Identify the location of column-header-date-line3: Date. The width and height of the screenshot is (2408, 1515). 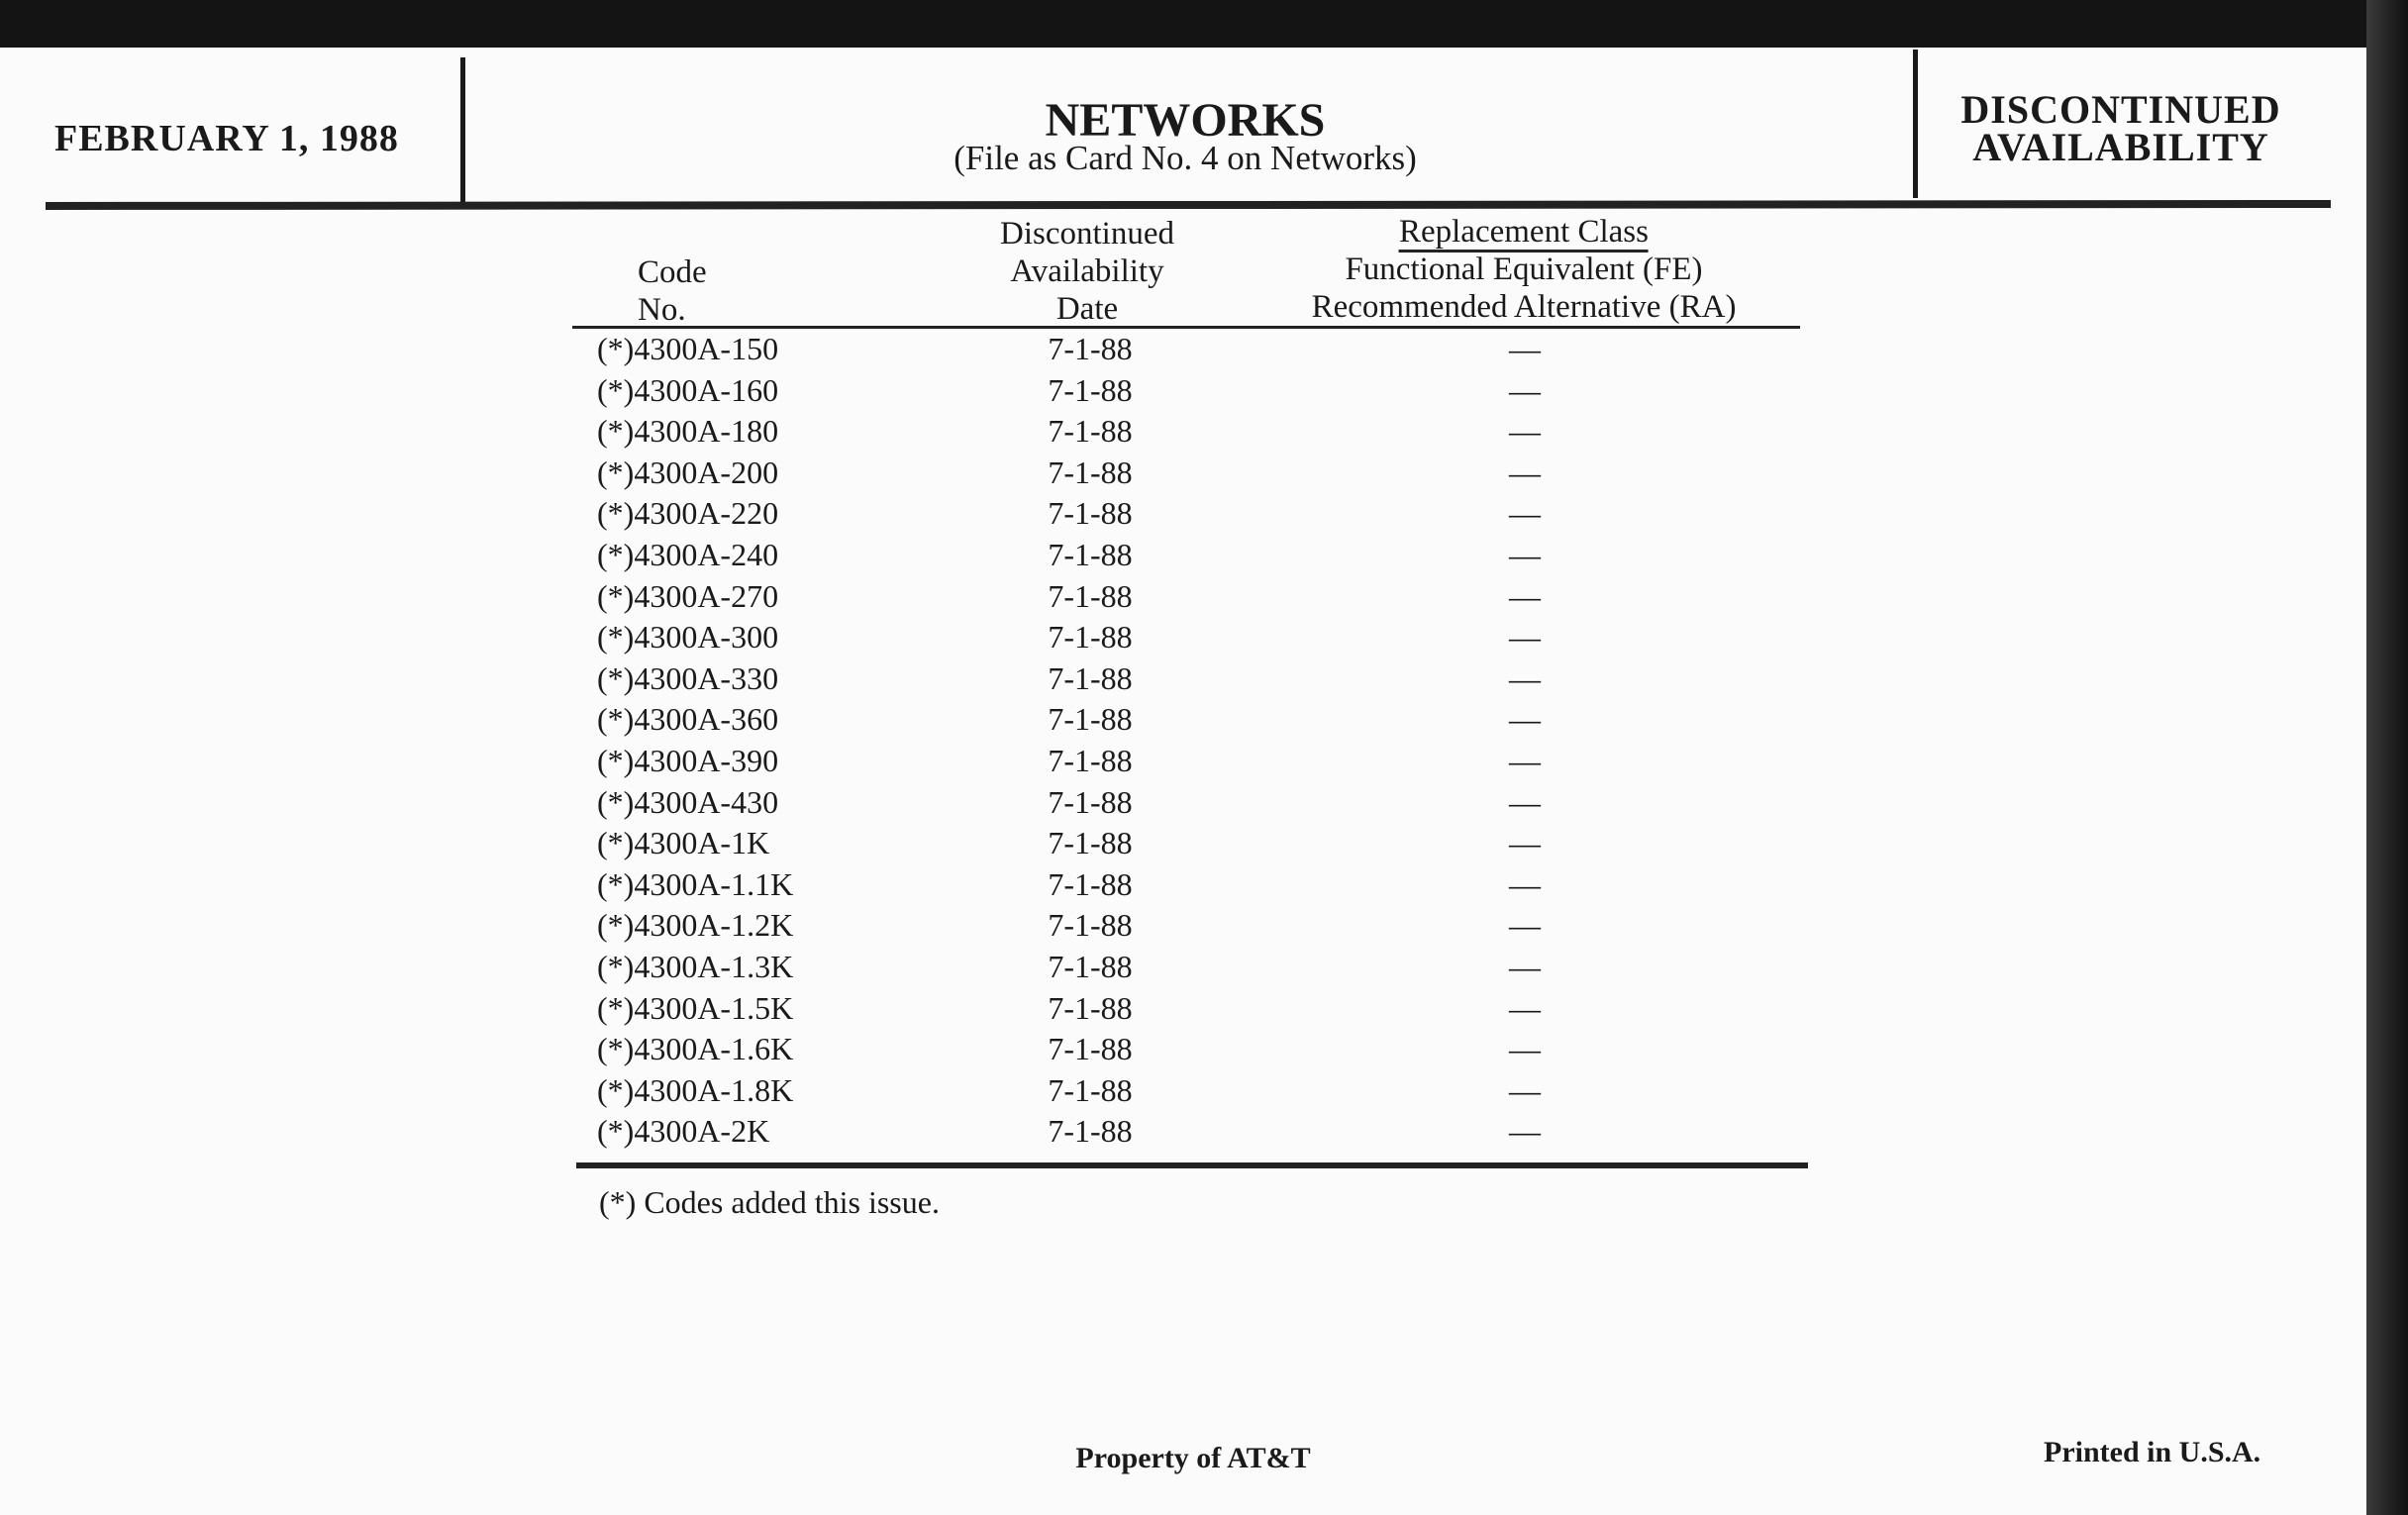
(1087, 309).